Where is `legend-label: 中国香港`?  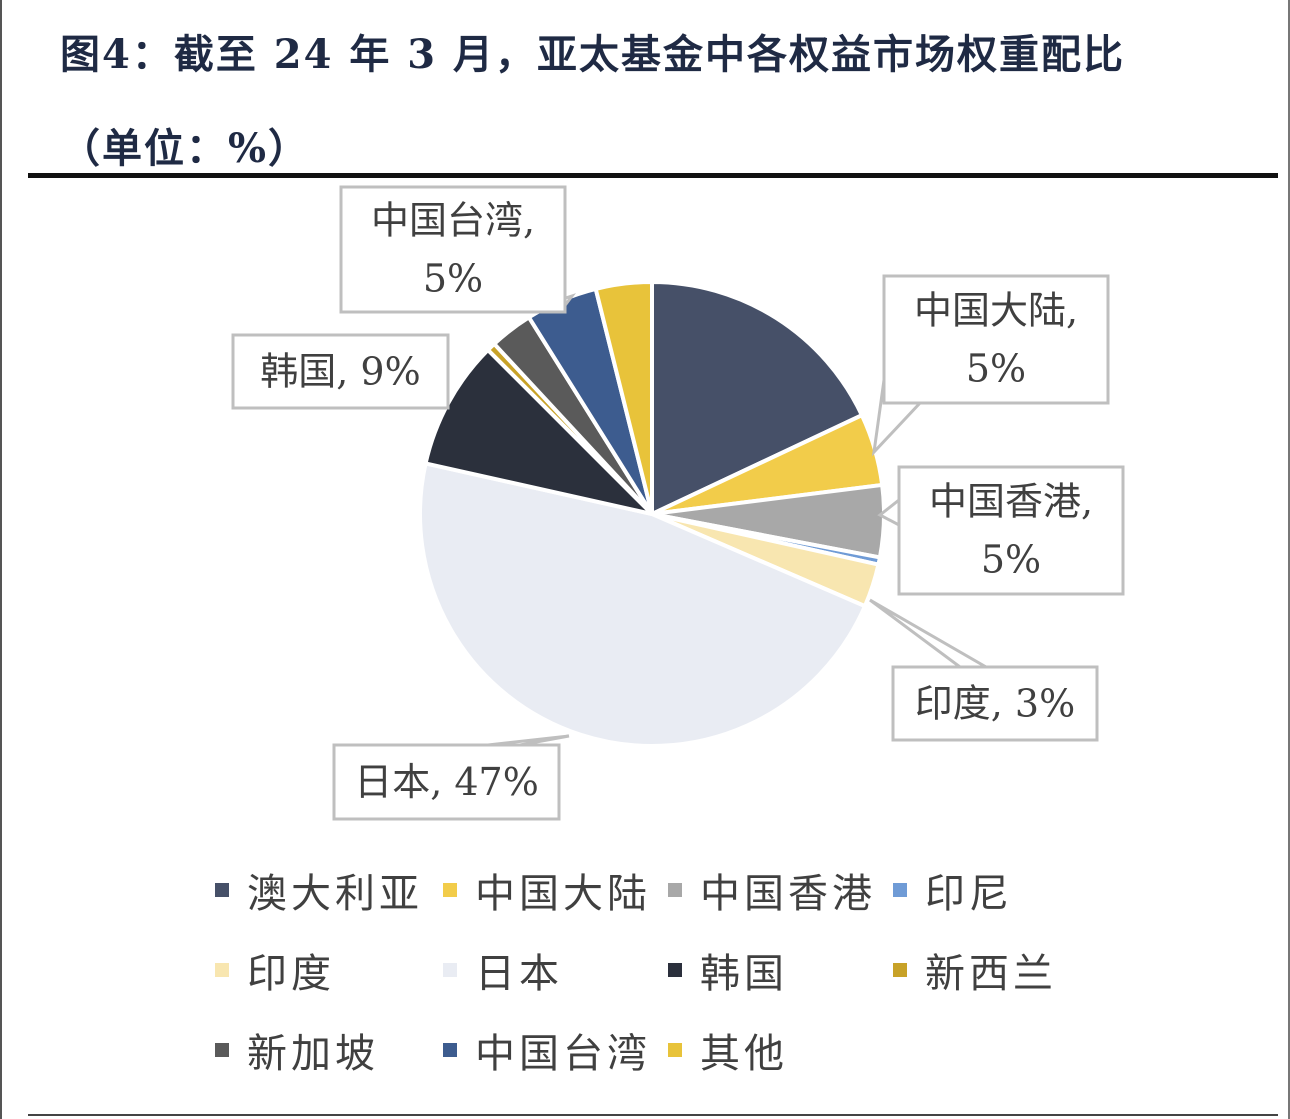
legend-label: 中国香港 is located at coordinates (788, 894).